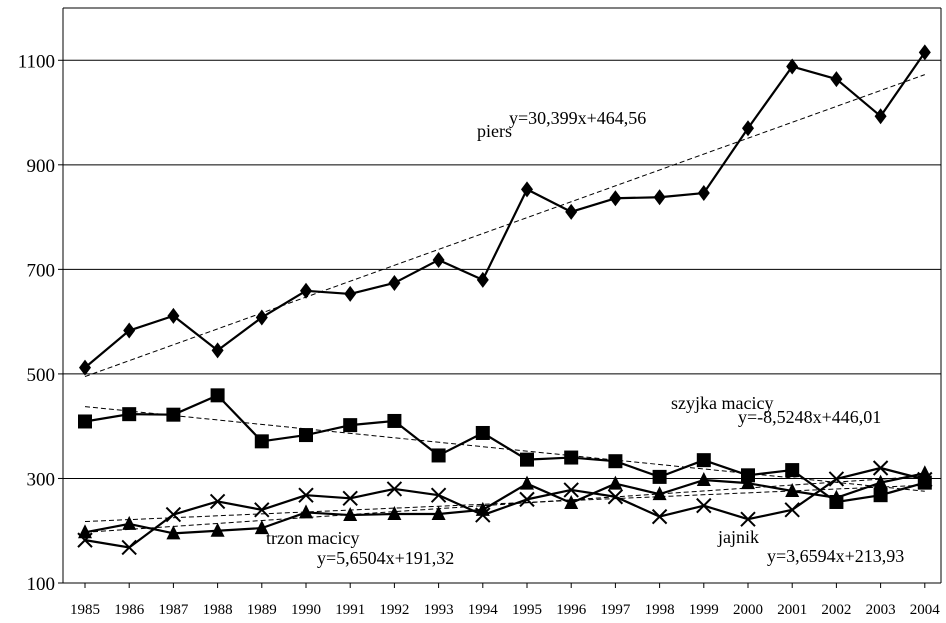  I want to click on series-line-jajnik, so click(505, 507).